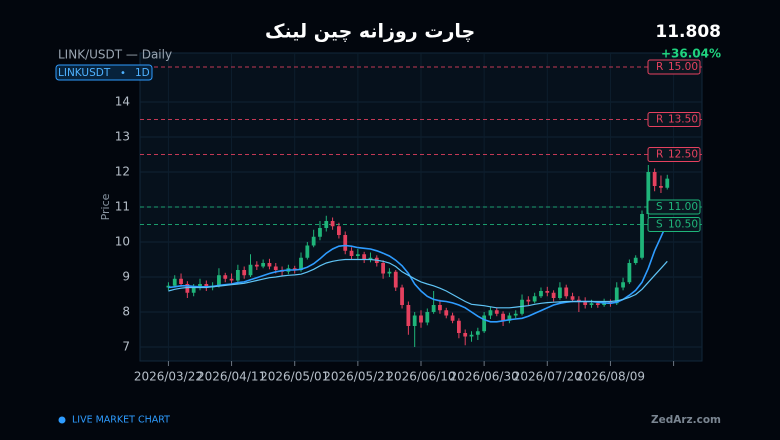 The image size is (780, 440). Describe the element at coordinates (686, 420) in the screenshot. I see `footer-brand: ZedArz.com` at that location.